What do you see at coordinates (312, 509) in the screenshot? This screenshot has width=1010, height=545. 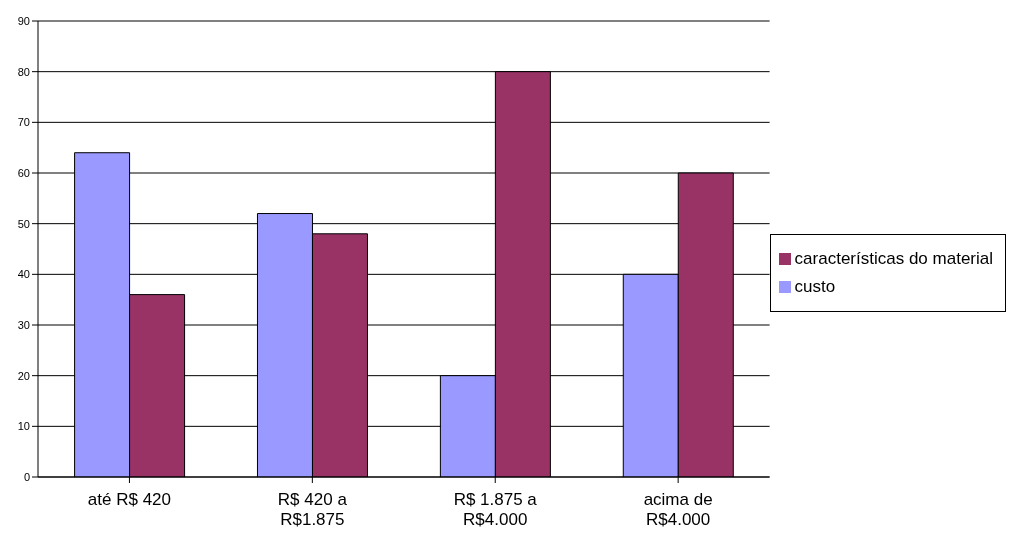 I see `x-tick-label: R$ 420 a R$1.875` at bounding box center [312, 509].